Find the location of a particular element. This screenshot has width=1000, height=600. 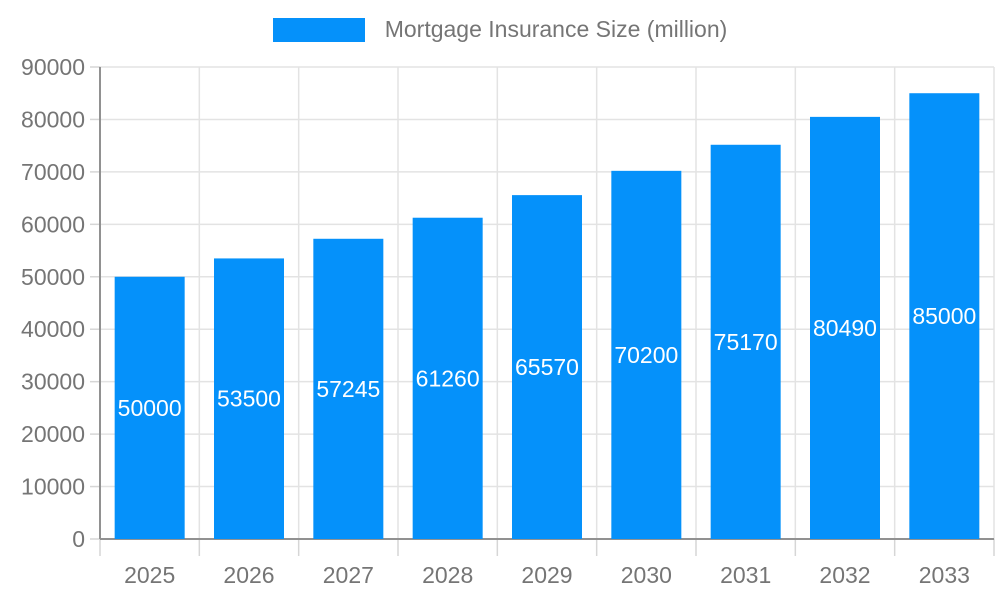

bar-value-label: 85000 is located at coordinates (944, 316).